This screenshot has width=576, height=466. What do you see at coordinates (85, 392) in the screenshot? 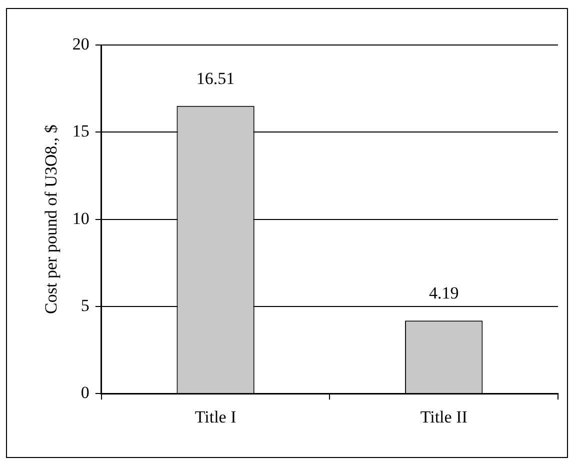
I see `y-tick-label: 0` at bounding box center [85, 392].